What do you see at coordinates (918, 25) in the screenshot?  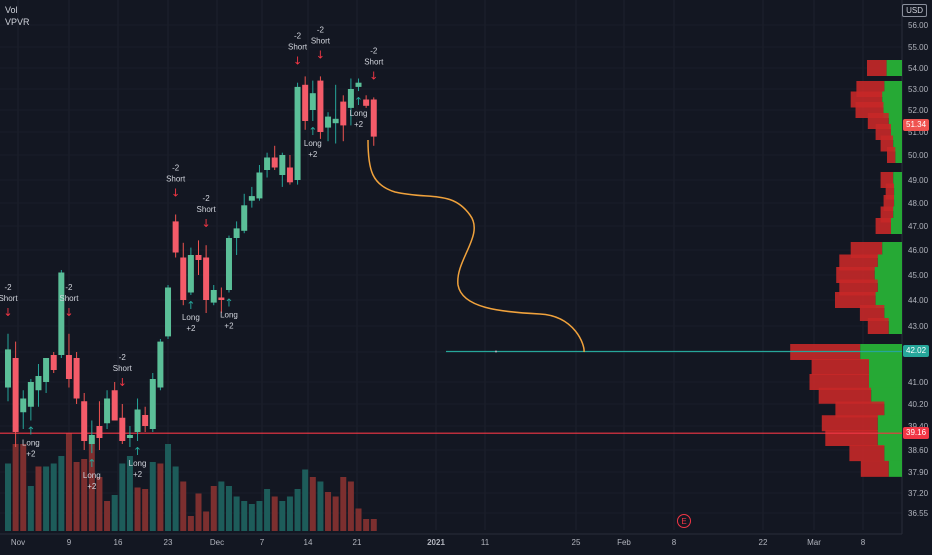 I see `y-tick-label: 56.00` at bounding box center [918, 25].